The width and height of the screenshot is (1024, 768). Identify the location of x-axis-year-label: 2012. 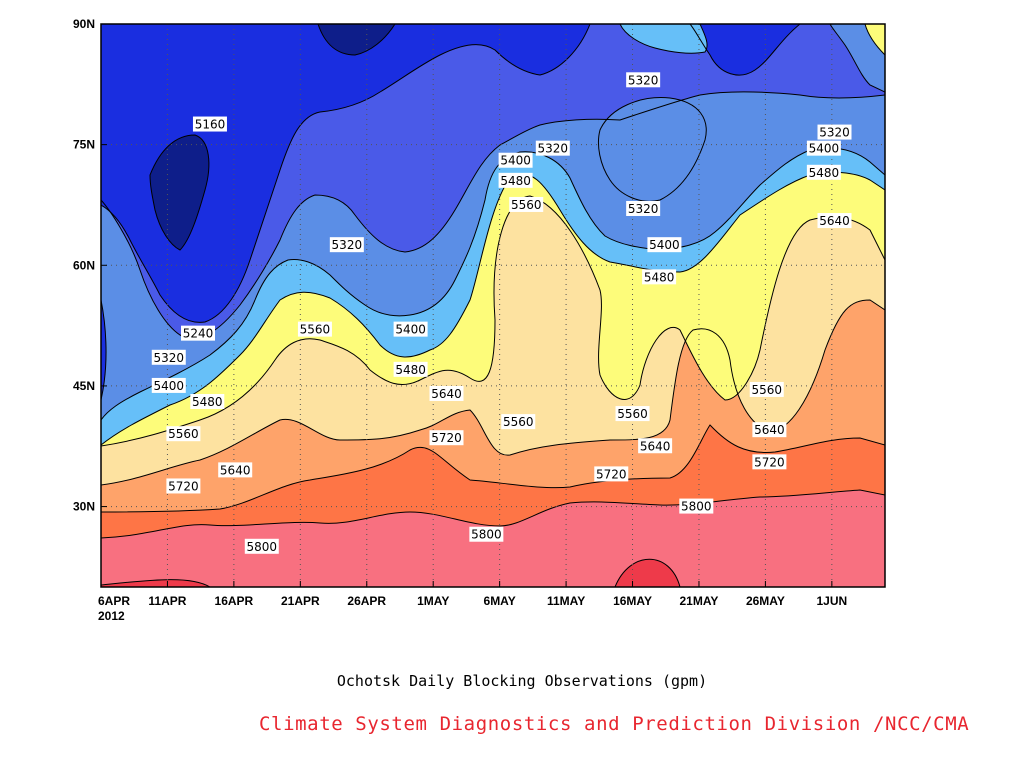
(111, 616).